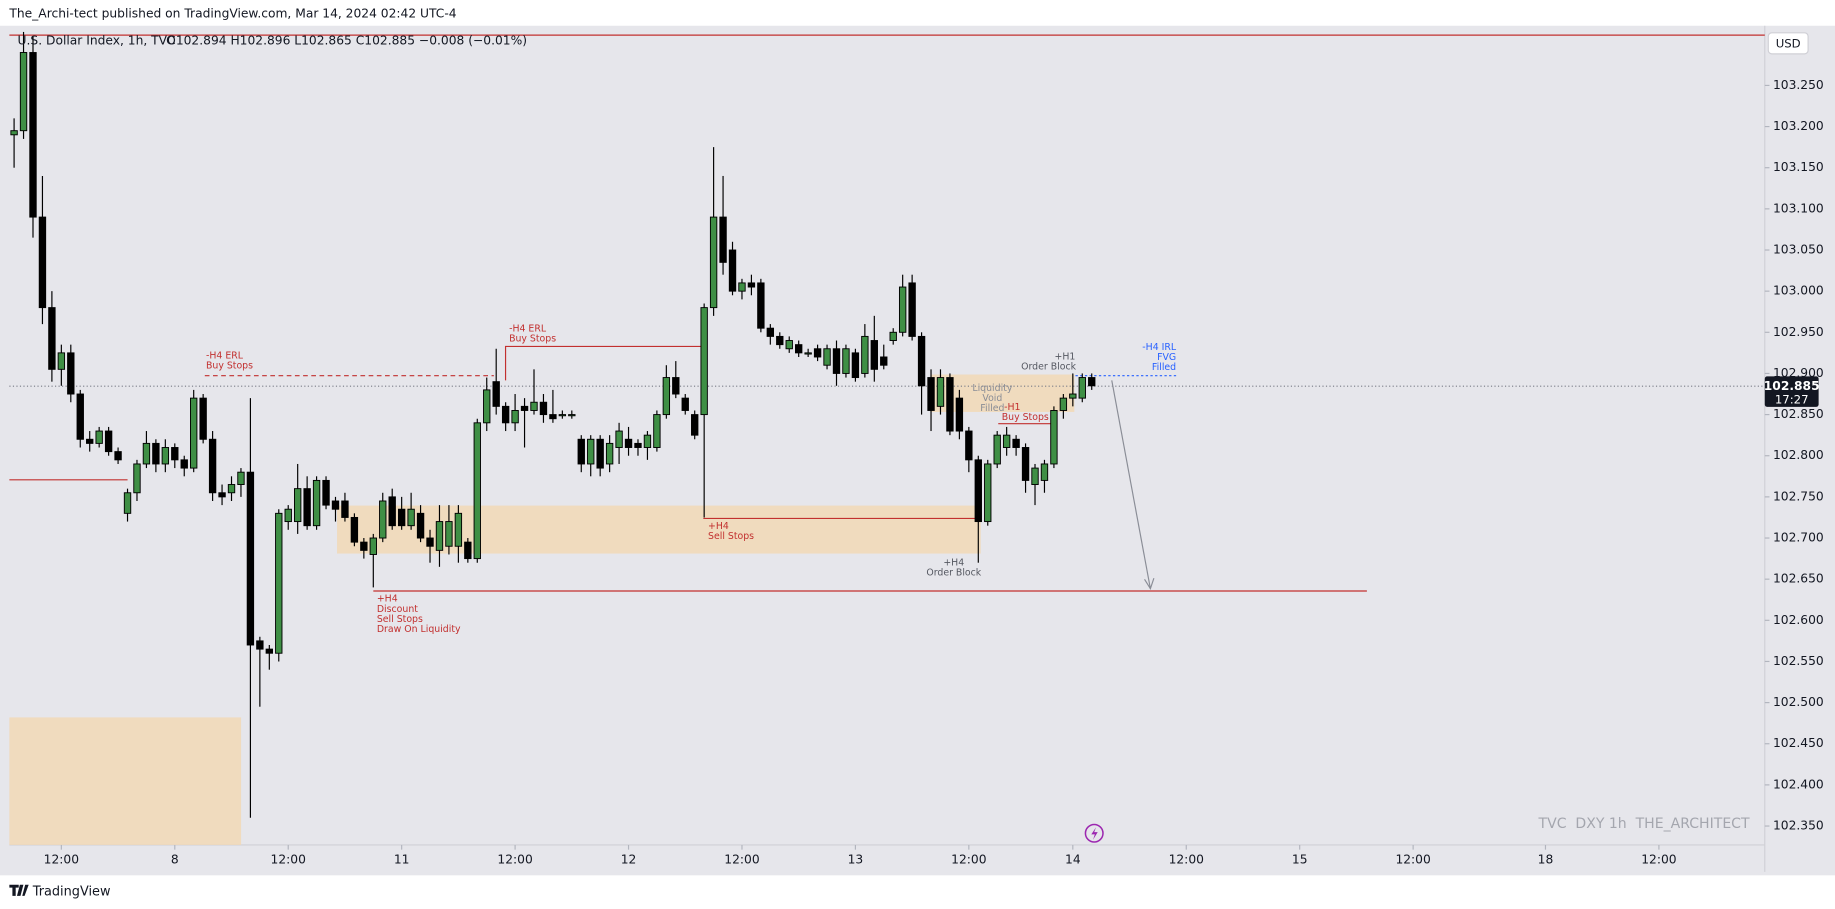 Image resolution: width=1835 pixels, height=909 pixels. What do you see at coordinates (1065, 356) in the screenshot?
I see `annotation-text: +H1` at bounding box center [1065, 356].